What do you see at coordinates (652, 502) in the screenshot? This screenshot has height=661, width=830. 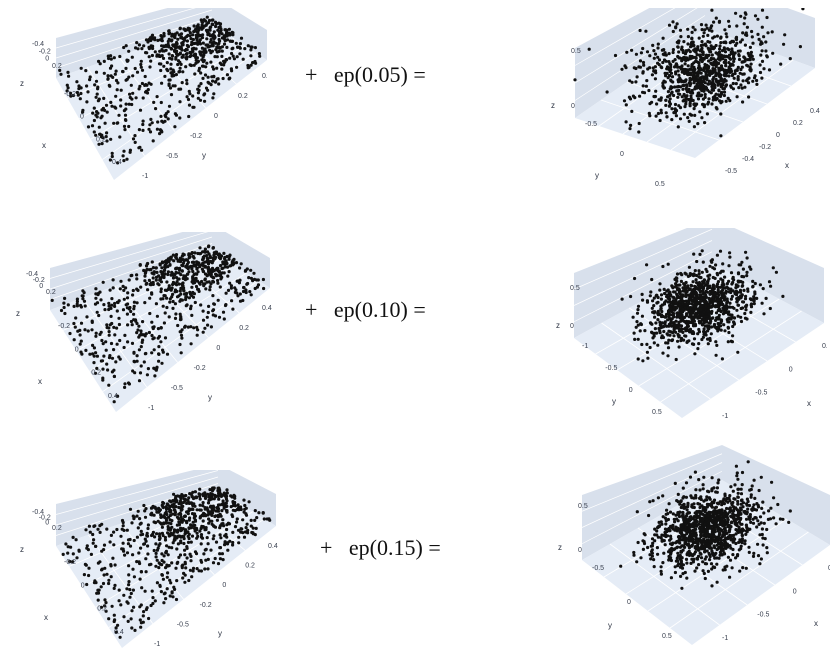 I see `back-pane` at bounding box center [652, 502].